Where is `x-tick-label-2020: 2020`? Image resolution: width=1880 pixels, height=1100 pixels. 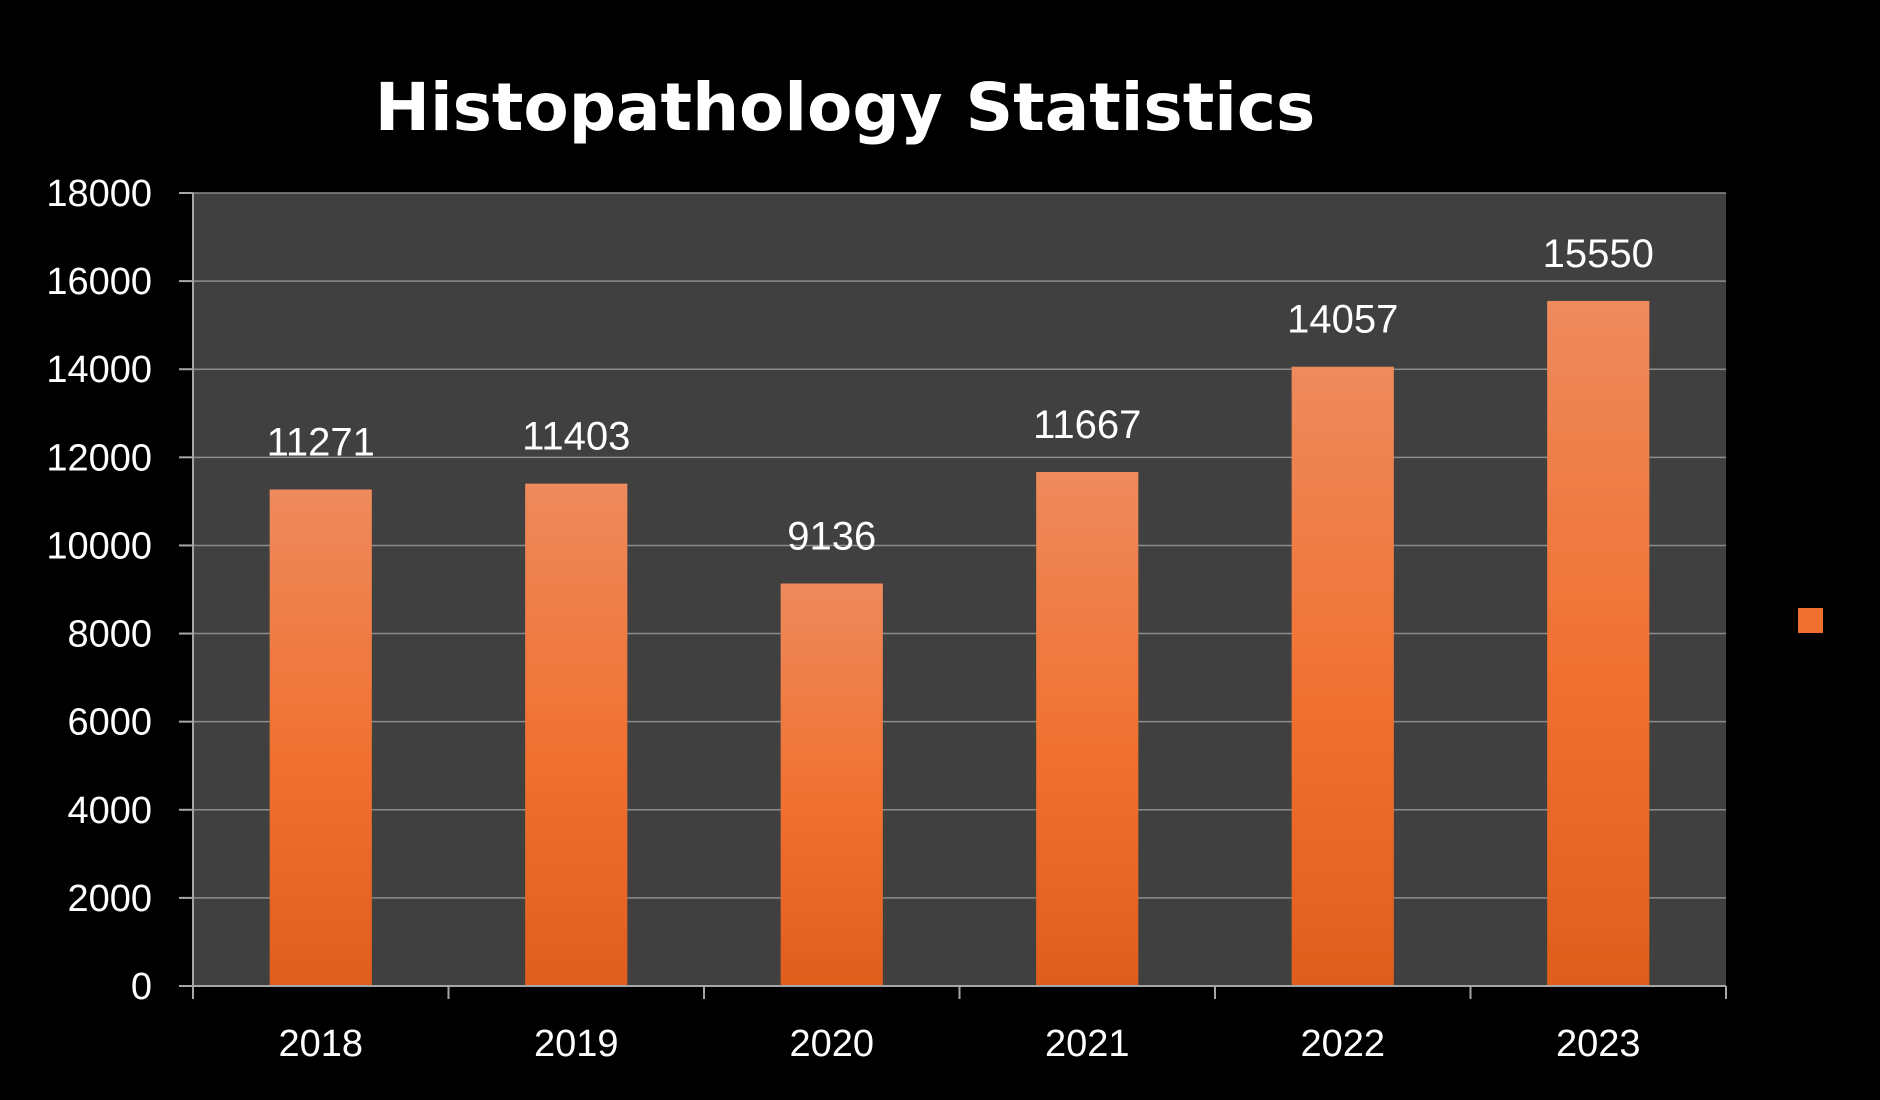
x-tick-label-2020: 2020 is located at coordinates (831, 1044).